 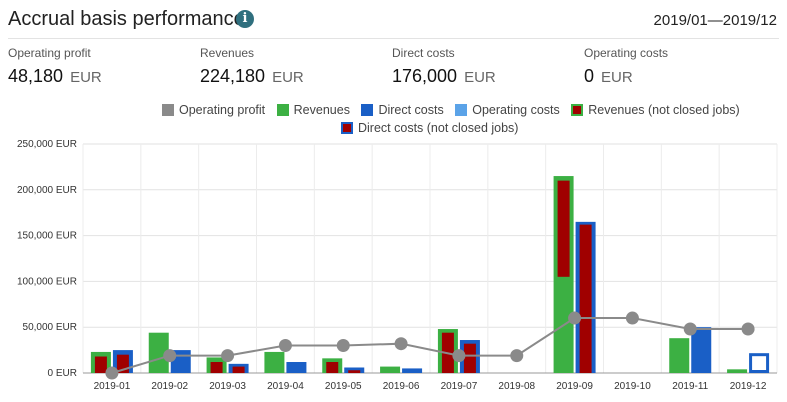 What do you see at coordinates (444, 76) in the screenshot?
I see `kpi-value: 176,000 EUR` at bounding box center [444, 76].